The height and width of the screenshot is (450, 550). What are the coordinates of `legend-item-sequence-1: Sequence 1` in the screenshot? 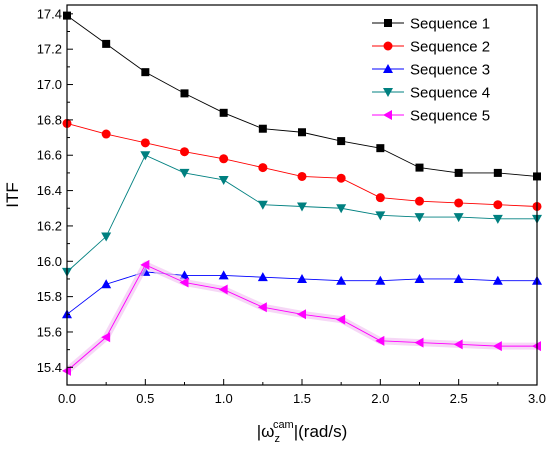 It's located at (431, 24).